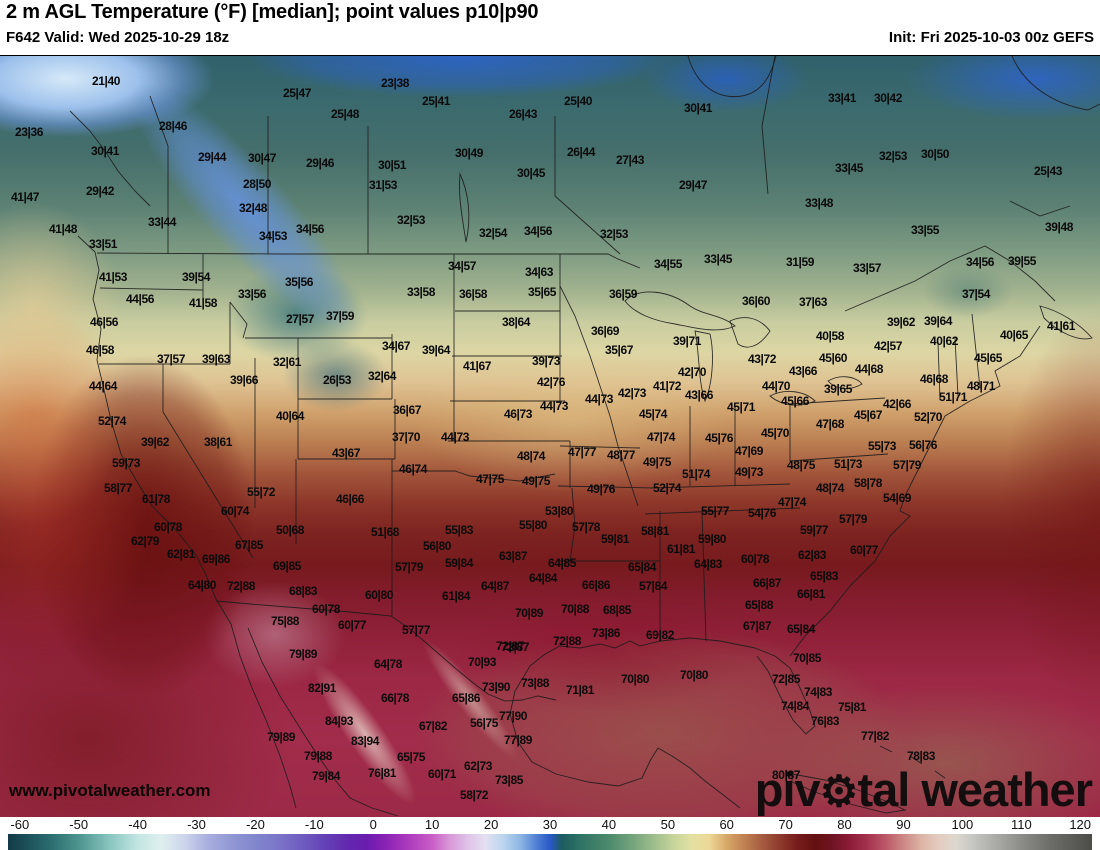 This screenshot has height=850, width=1100. Describe the element at coordinates (551, 382) in the screenshot. I see `point-value: 42|76` at that location.